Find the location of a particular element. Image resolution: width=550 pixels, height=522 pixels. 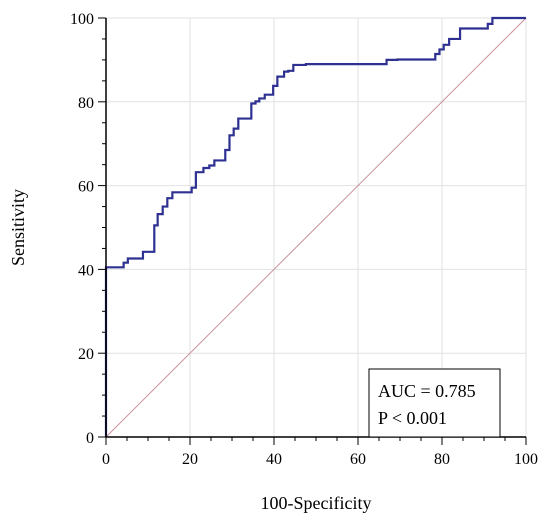

x-tick-label-0: 0 is located at coordinates (106, 459).